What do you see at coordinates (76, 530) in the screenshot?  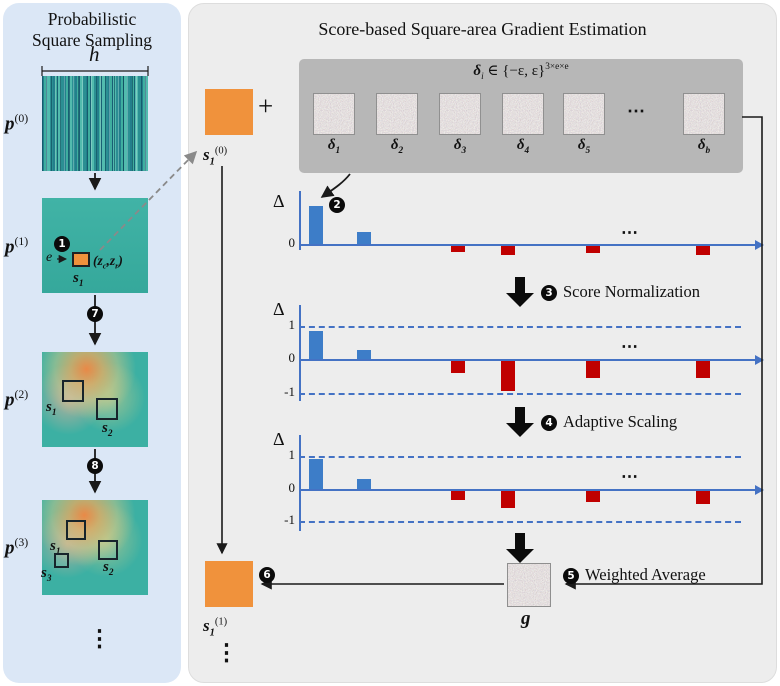 I see `square-s1-on-p3` at bounding box center [76, 530].